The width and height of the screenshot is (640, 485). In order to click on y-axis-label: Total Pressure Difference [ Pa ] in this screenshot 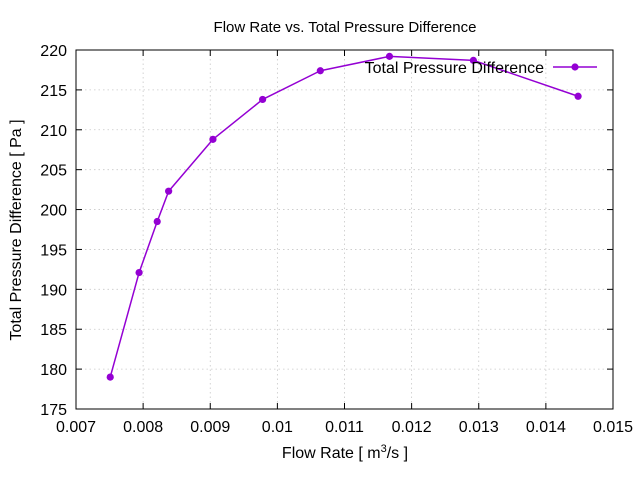, I will do `click(16, 229)`.